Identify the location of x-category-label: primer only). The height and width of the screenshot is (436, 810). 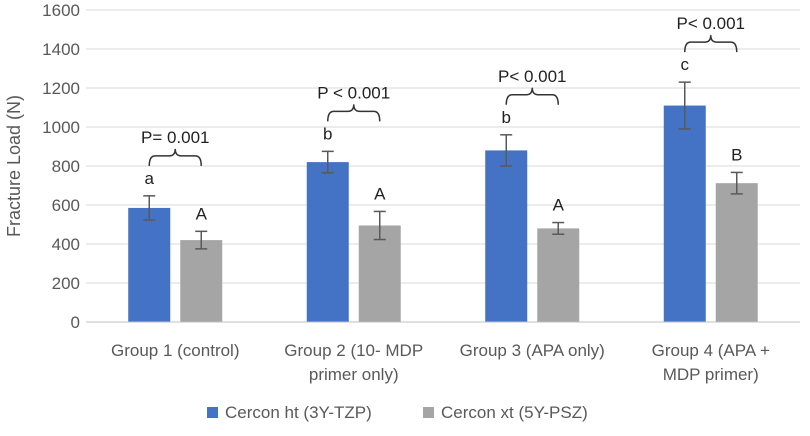
(354, 374).